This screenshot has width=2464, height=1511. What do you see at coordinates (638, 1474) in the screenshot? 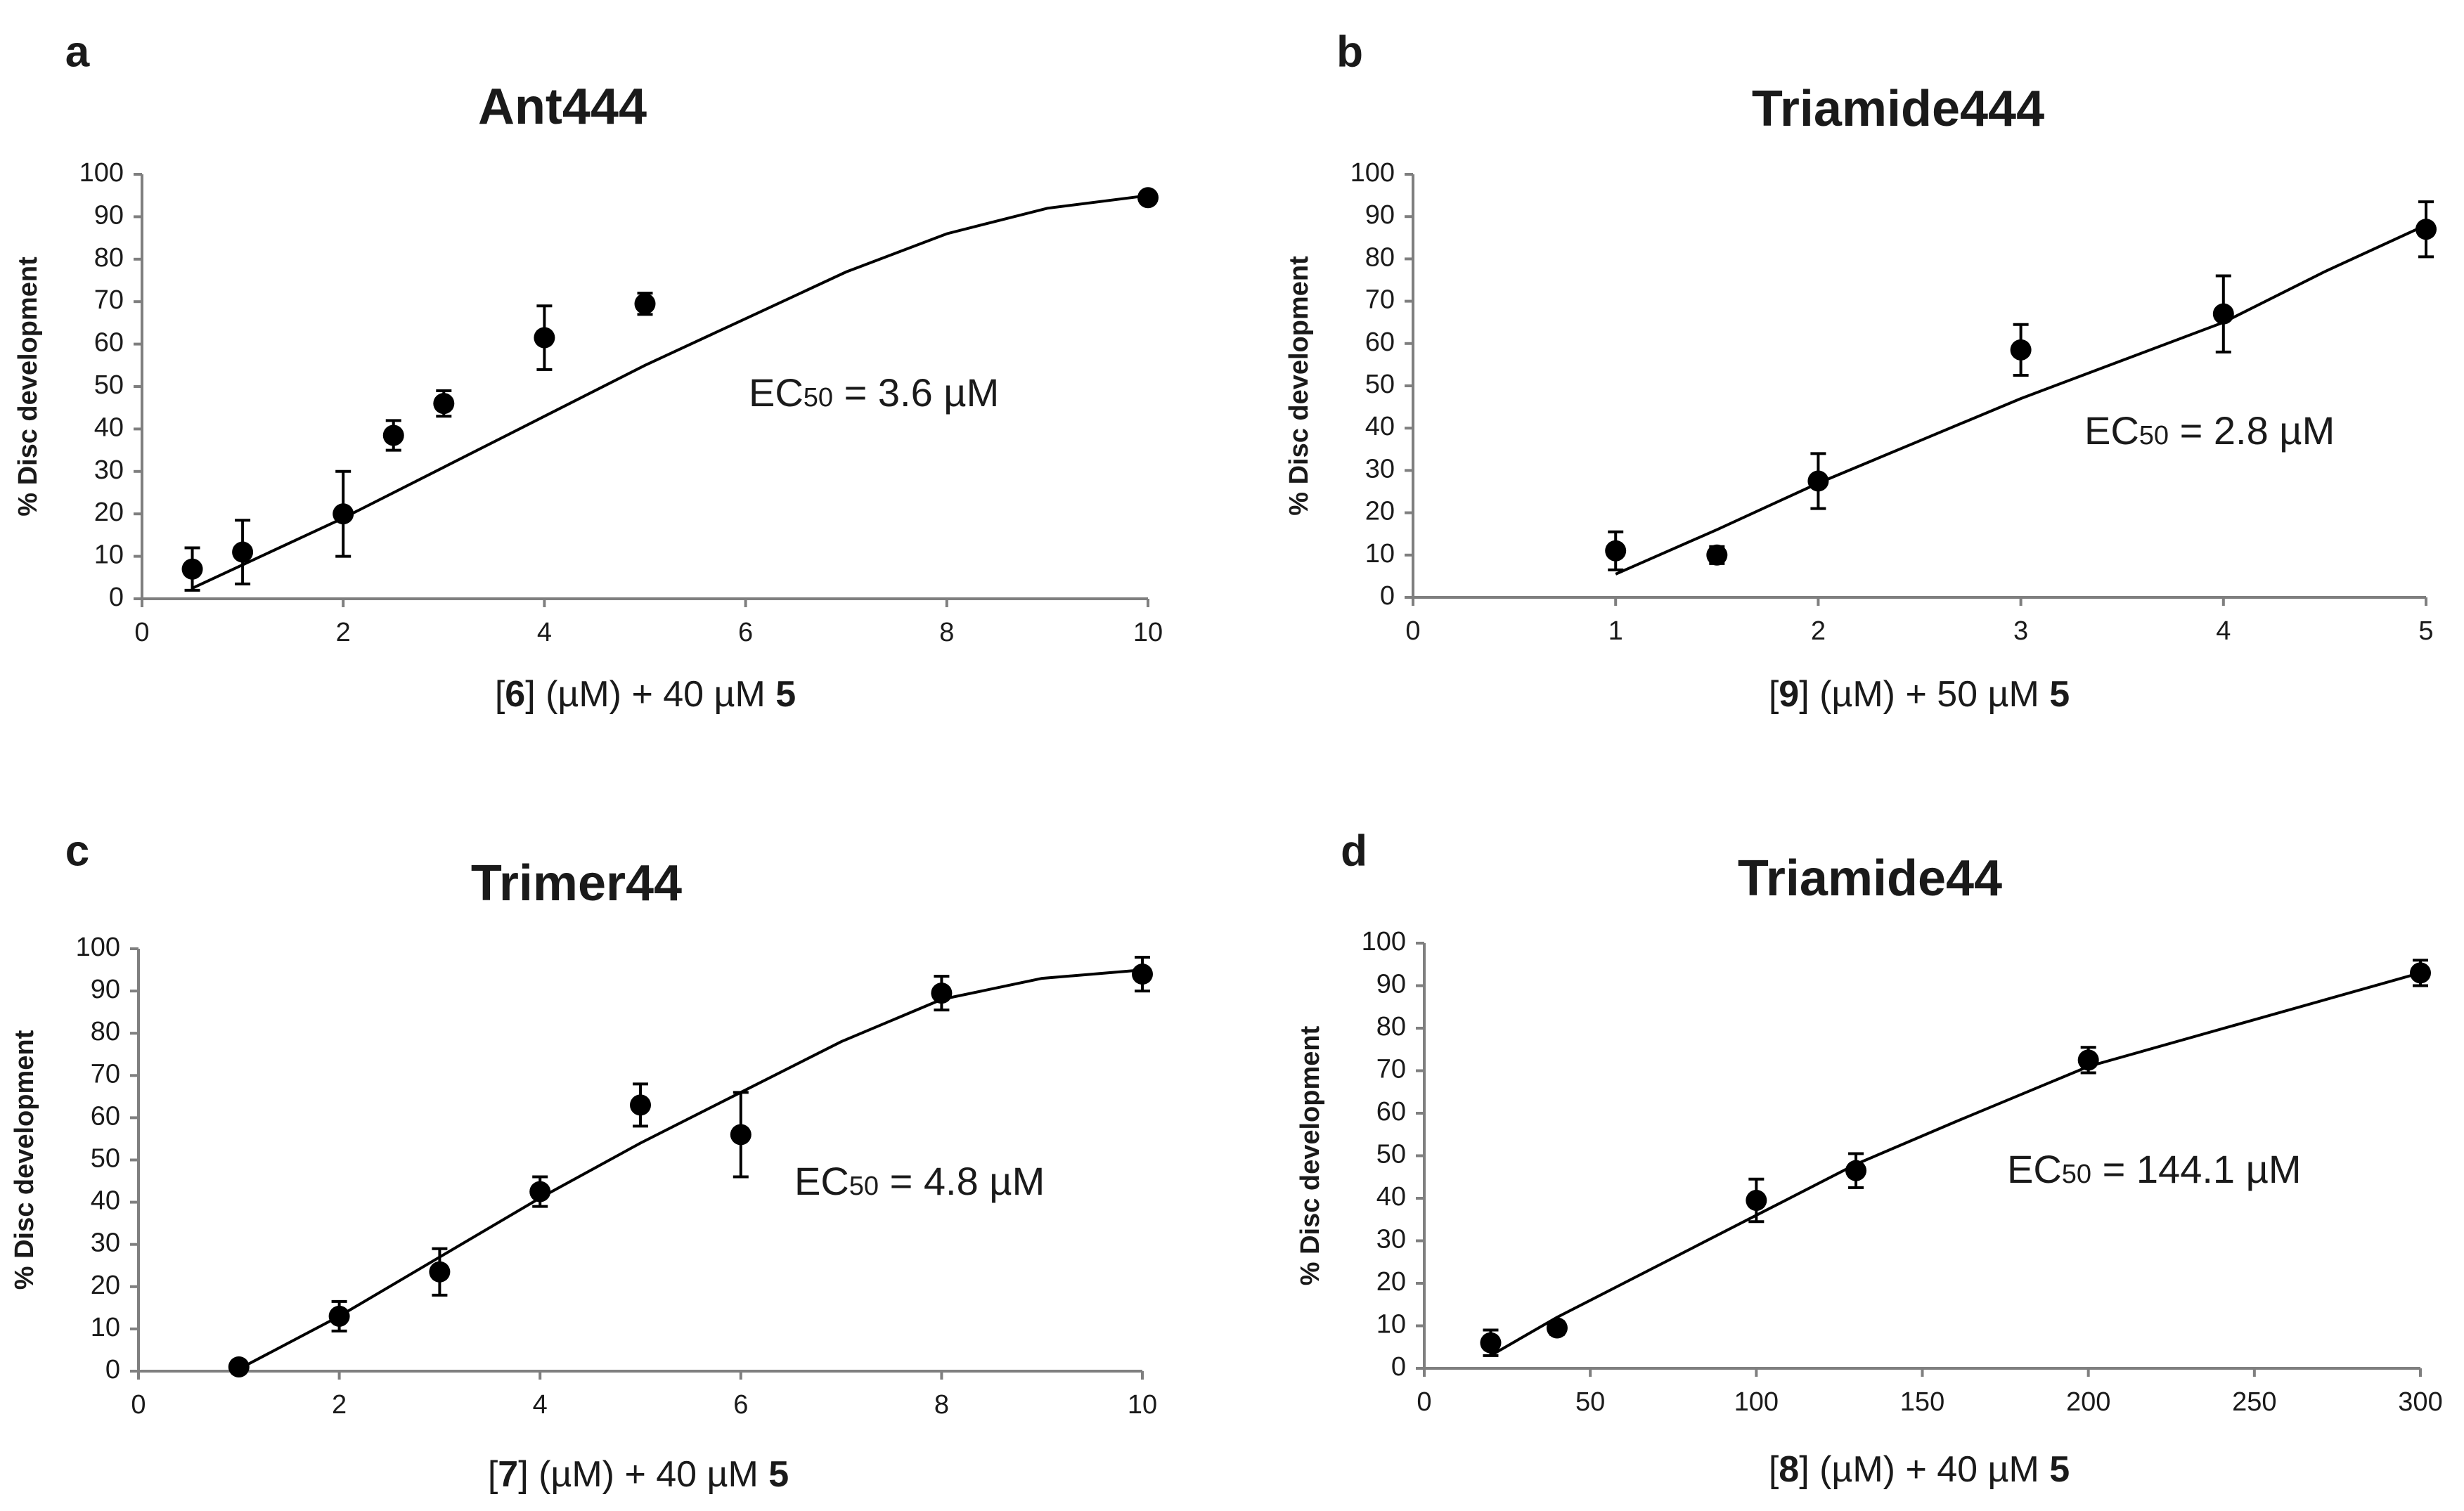
I see `x-axis-label: [7] (µM) + 40 µM 5` at bounding box center [638, 1474].